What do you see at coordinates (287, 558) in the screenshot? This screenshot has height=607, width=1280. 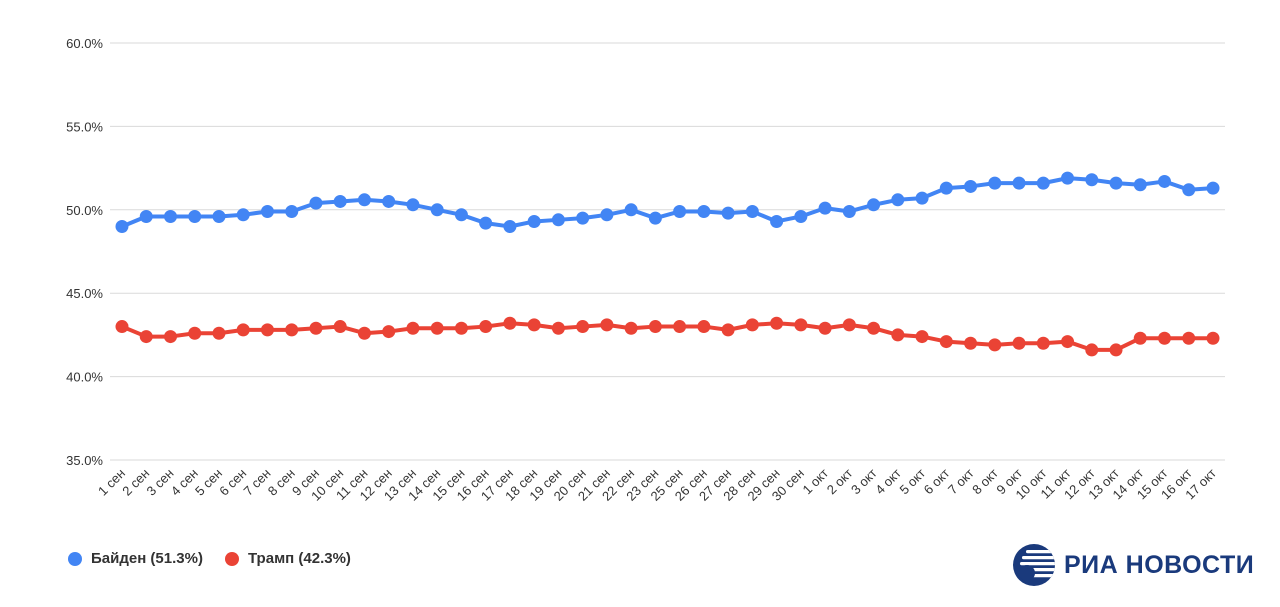 I see `legend-item-trump: Трамп (42.3%)` at bounding box center [287, 558].